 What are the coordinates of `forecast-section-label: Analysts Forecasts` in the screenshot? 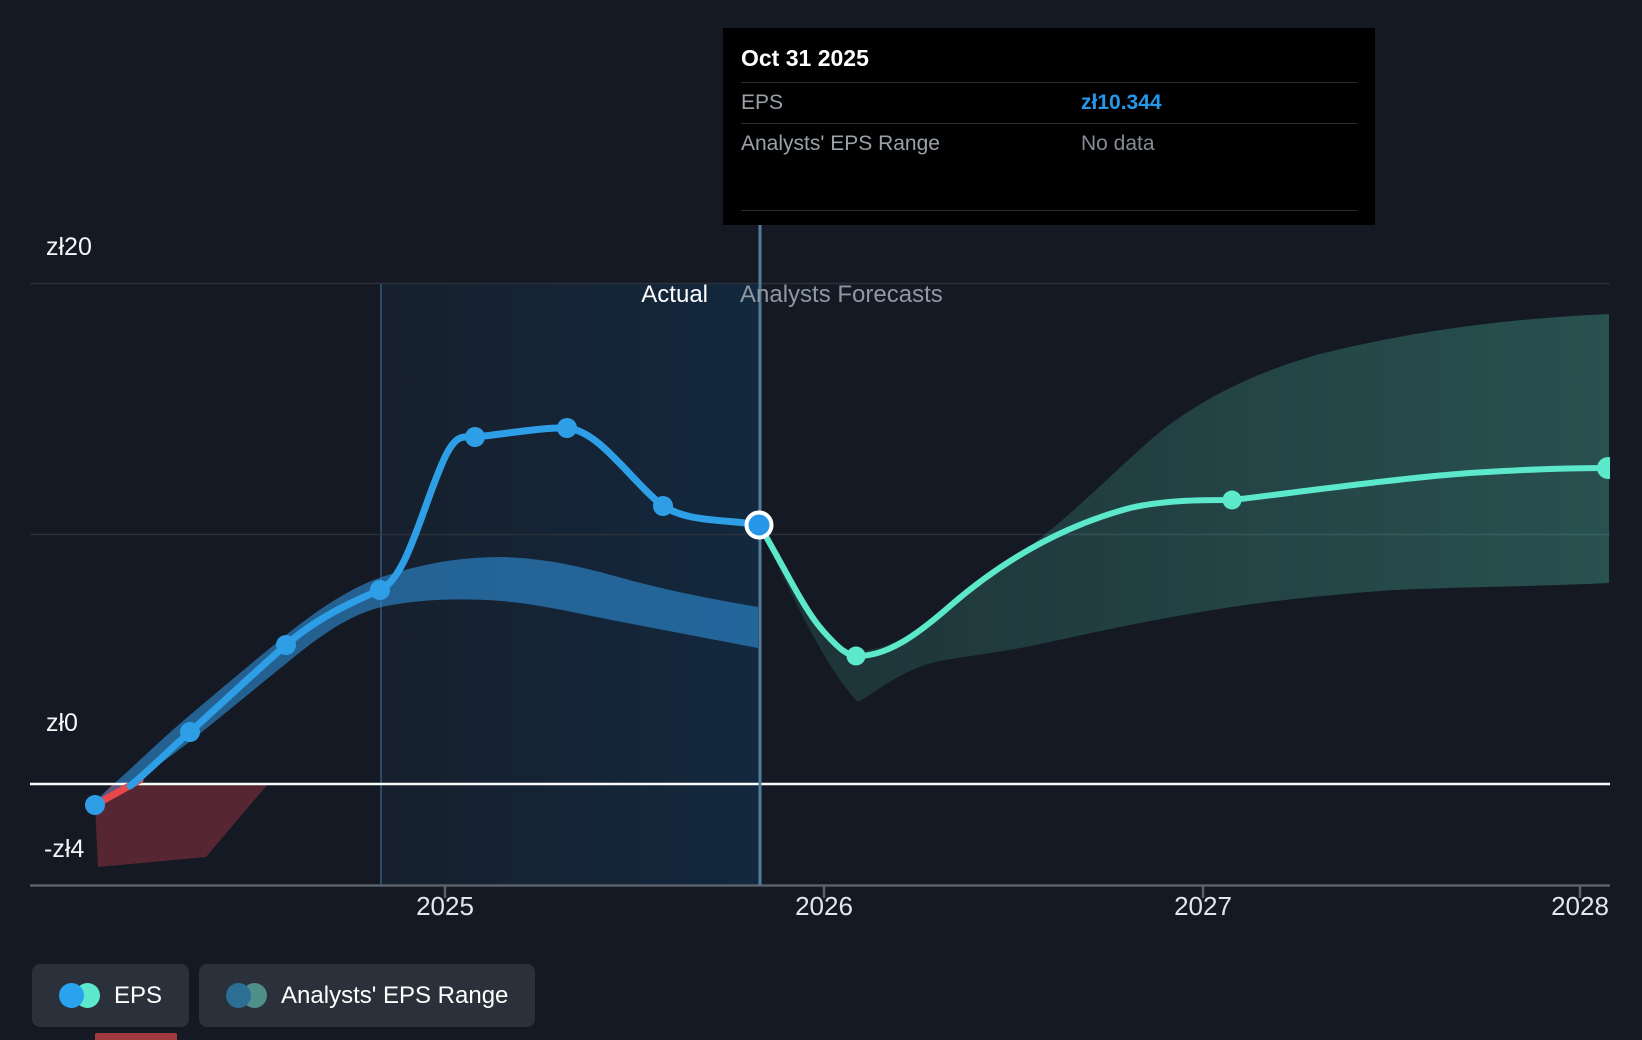 It's located at (841, 294).